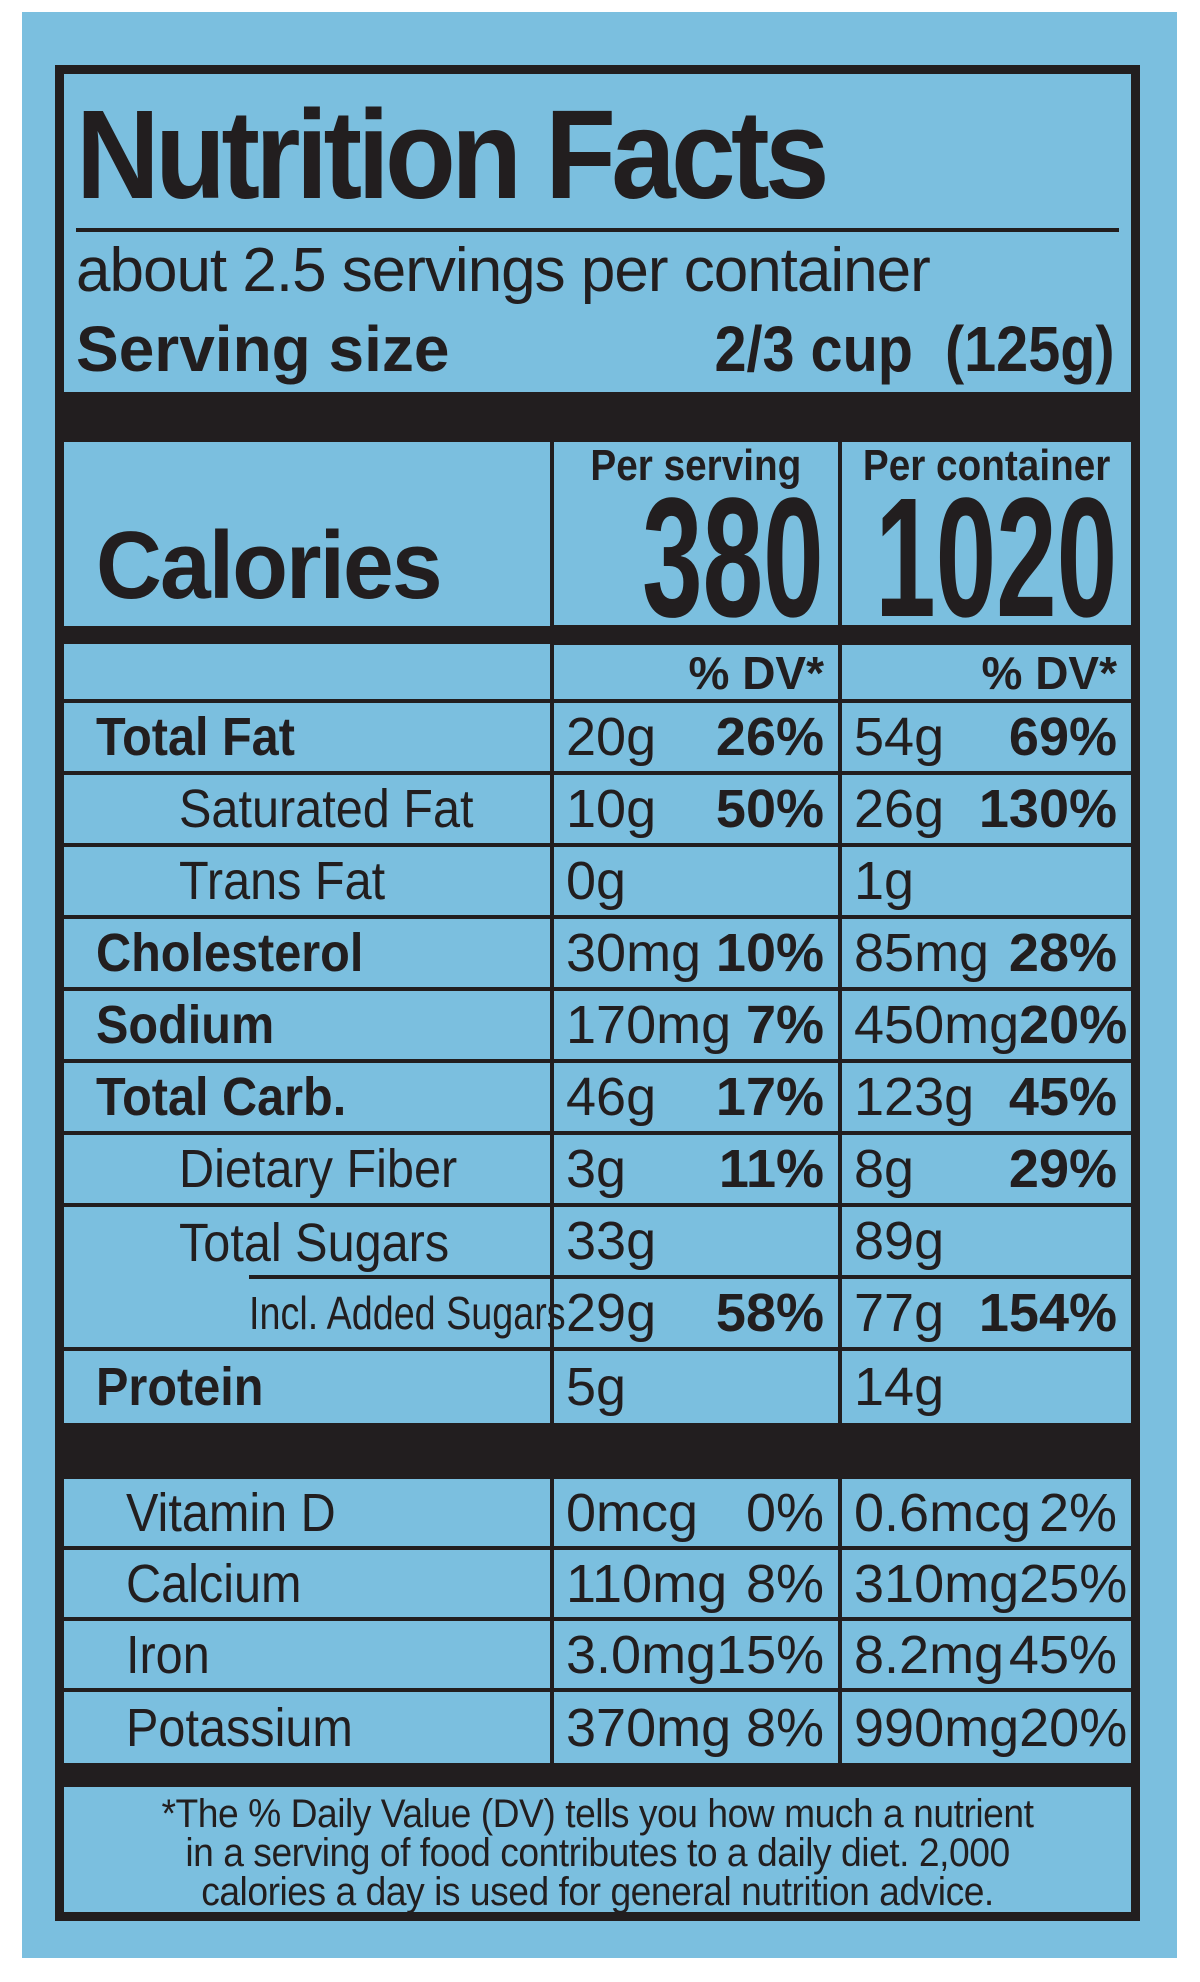  Describe the element at coordinates (884, 881) in the screenshot. I see `amount-per-container: 1g` at that location.